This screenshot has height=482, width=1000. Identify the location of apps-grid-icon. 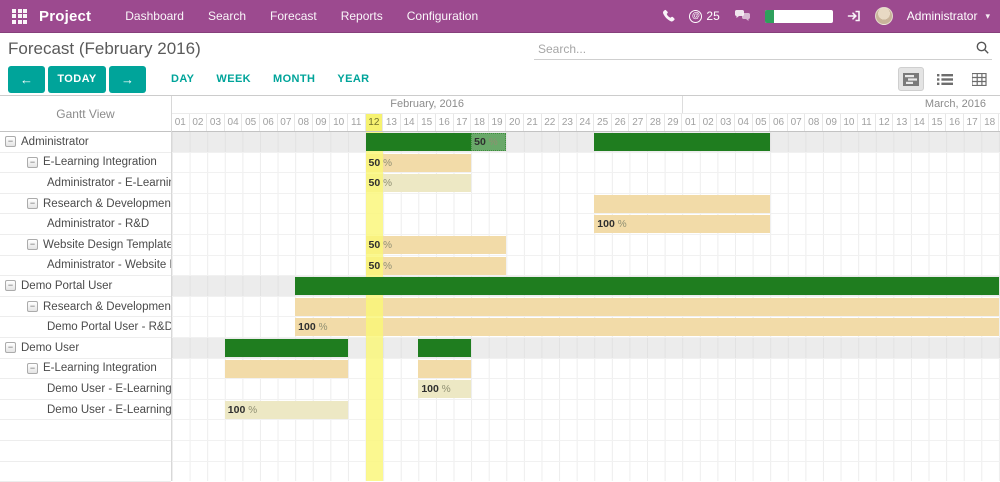
(19, 16).